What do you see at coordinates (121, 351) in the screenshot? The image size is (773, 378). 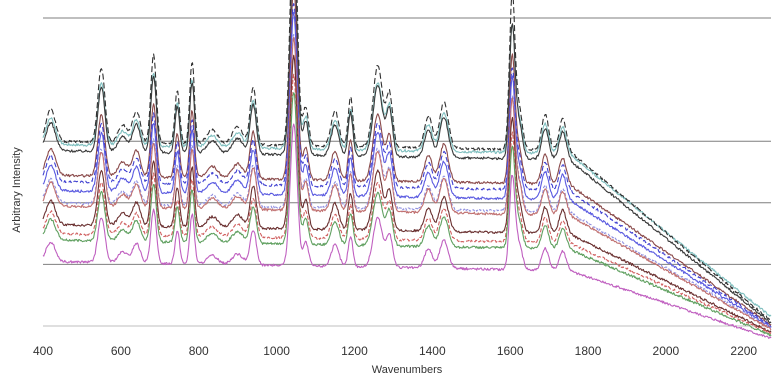 I see `x-tick-label: 600` at bounding box center [121, 351].